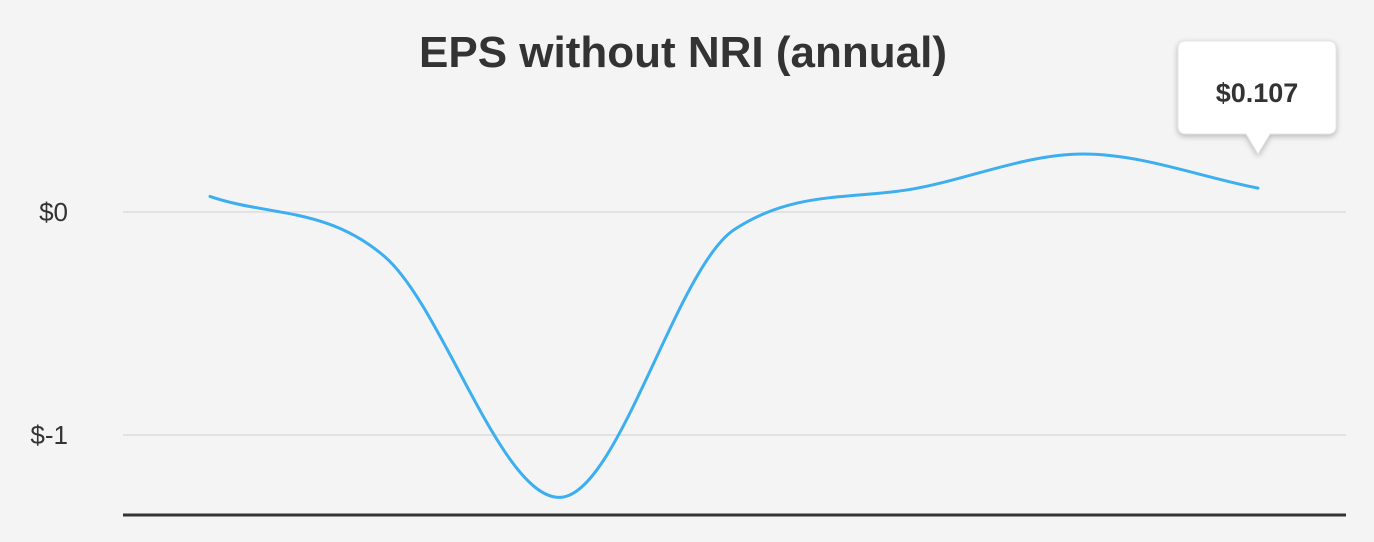 This screenshot has width=1374, height=542. I want to click on tooltip-box, so click(1257, 97).